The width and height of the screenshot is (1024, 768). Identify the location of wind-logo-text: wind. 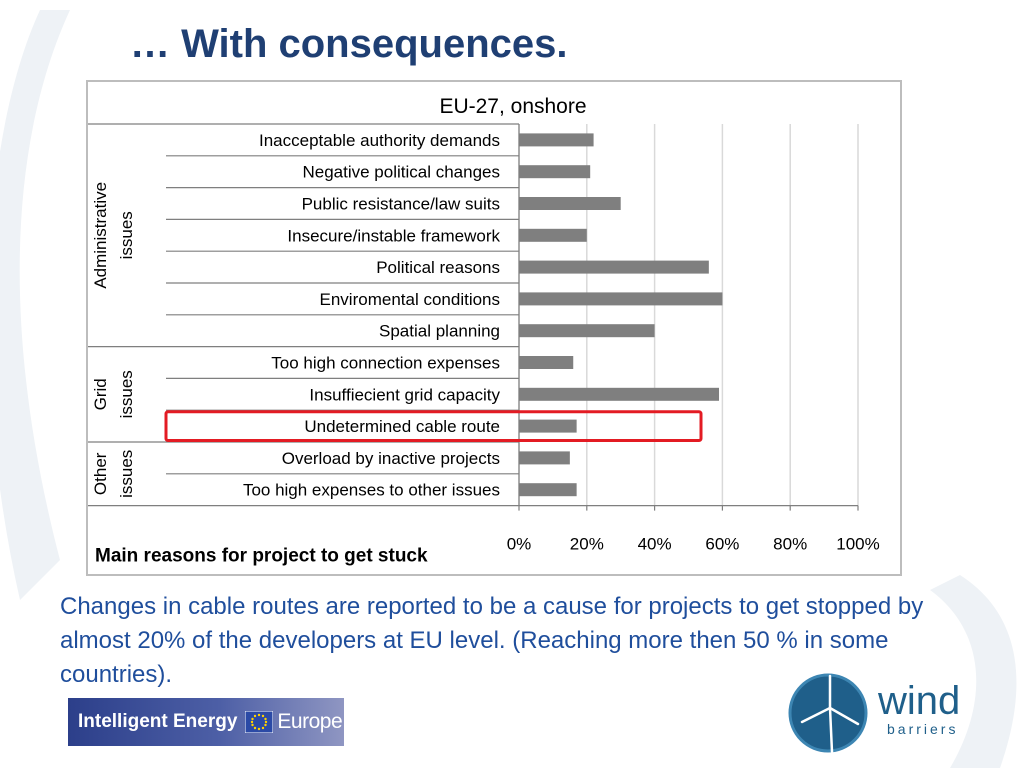
(918, 701).